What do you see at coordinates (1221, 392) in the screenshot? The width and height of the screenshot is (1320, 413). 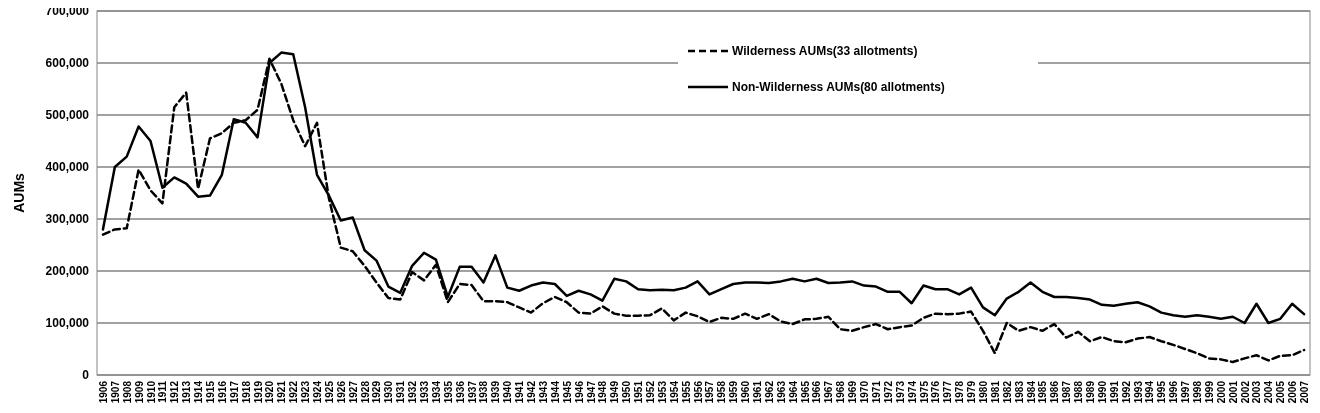 I see `x-tick-label: 2000` at bounding box center [1221, 392].